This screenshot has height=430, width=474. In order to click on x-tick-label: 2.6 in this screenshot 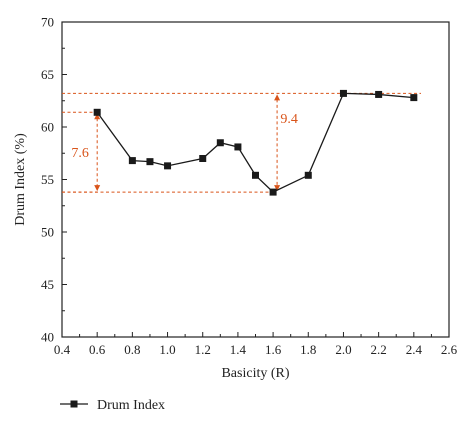, I will do `click(449, 349)`.